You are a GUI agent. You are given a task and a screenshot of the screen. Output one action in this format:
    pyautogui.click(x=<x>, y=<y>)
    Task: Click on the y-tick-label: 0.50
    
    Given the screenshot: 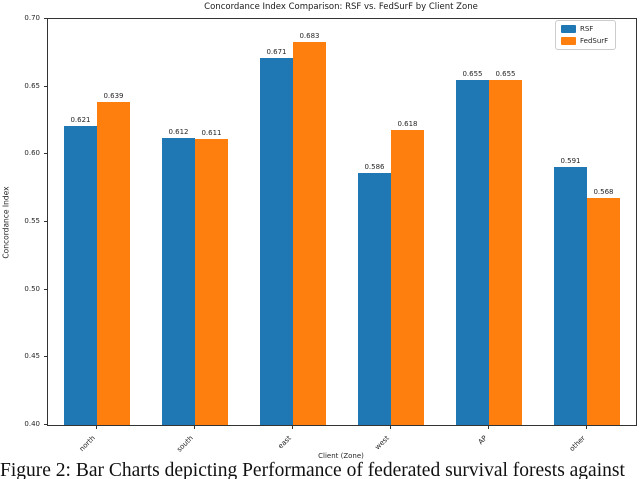 What is the action you would take?
    pyautogui.click(x=32, y=288)
    